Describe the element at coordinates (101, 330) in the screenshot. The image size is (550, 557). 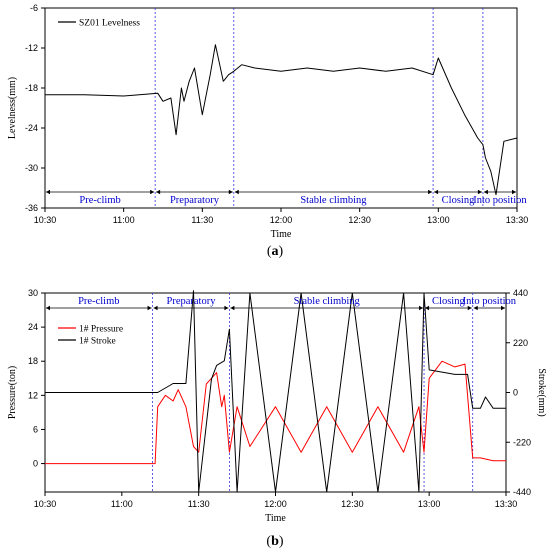
I see `legend-label: 1# Pressure` at that location.